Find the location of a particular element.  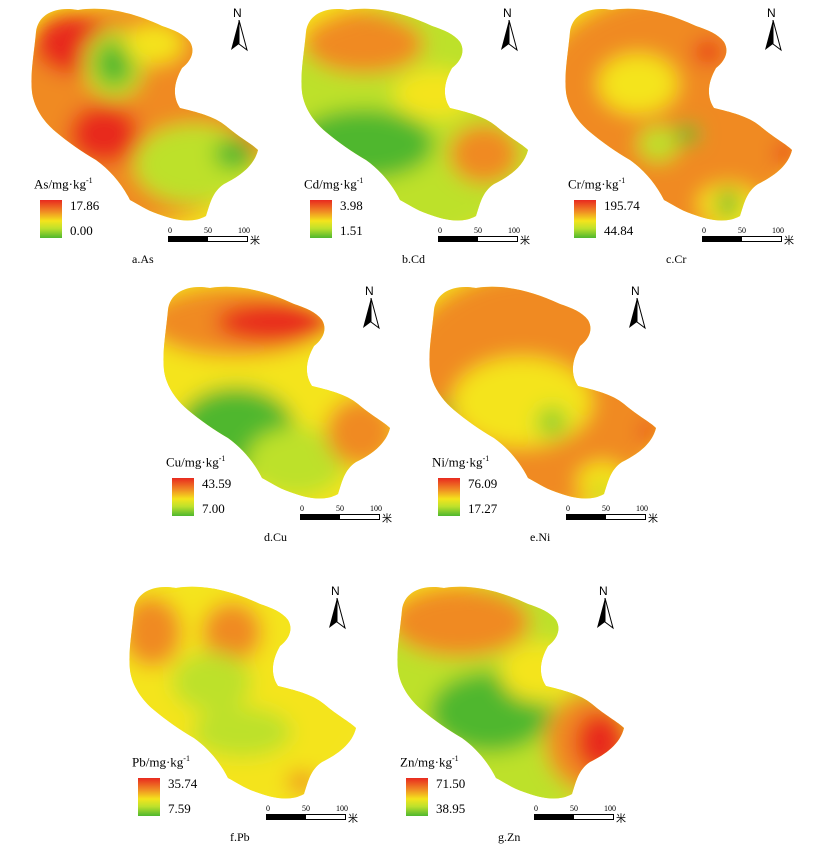

legend-min-value: 1.51 is located at coordinates (351, 230).